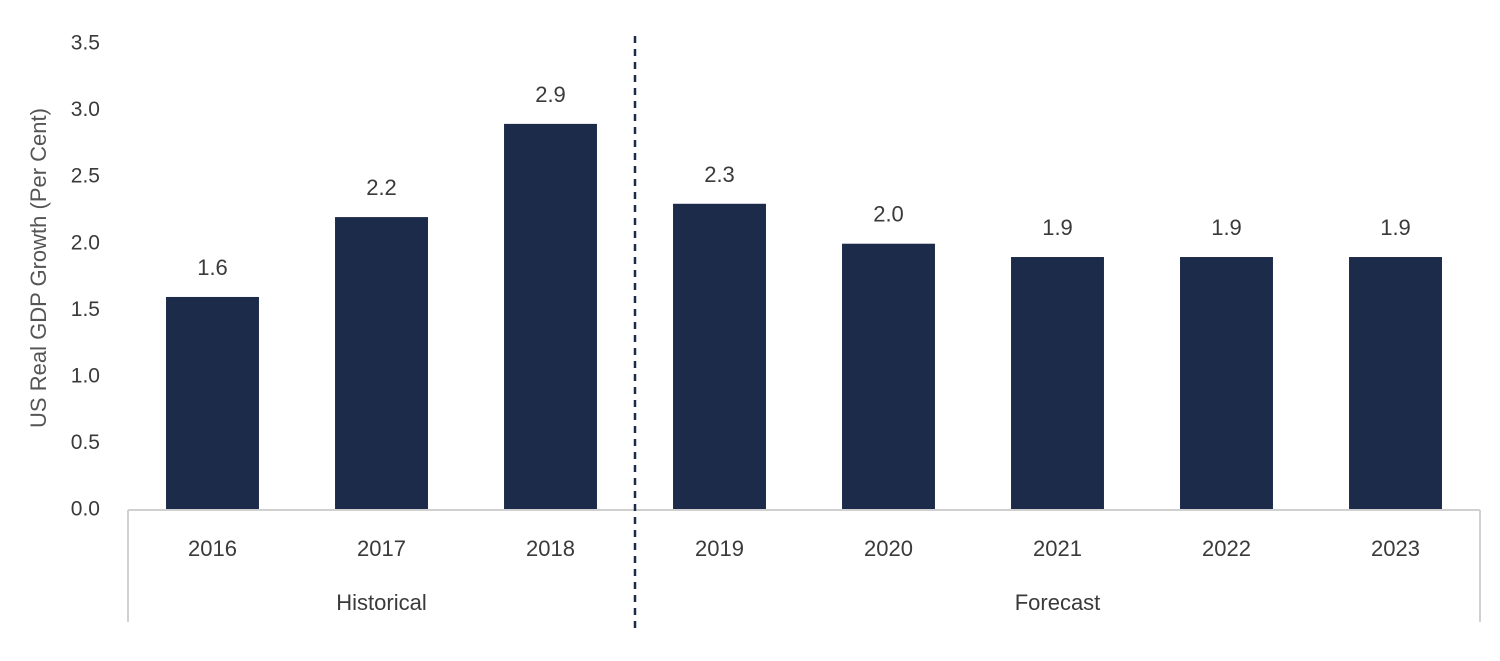 This screenshot has width=1500, height=661. What do you see at coordinates (1226, 383) in the screenshot?
I see `bar-2022` at bounding box center [1226, 383].